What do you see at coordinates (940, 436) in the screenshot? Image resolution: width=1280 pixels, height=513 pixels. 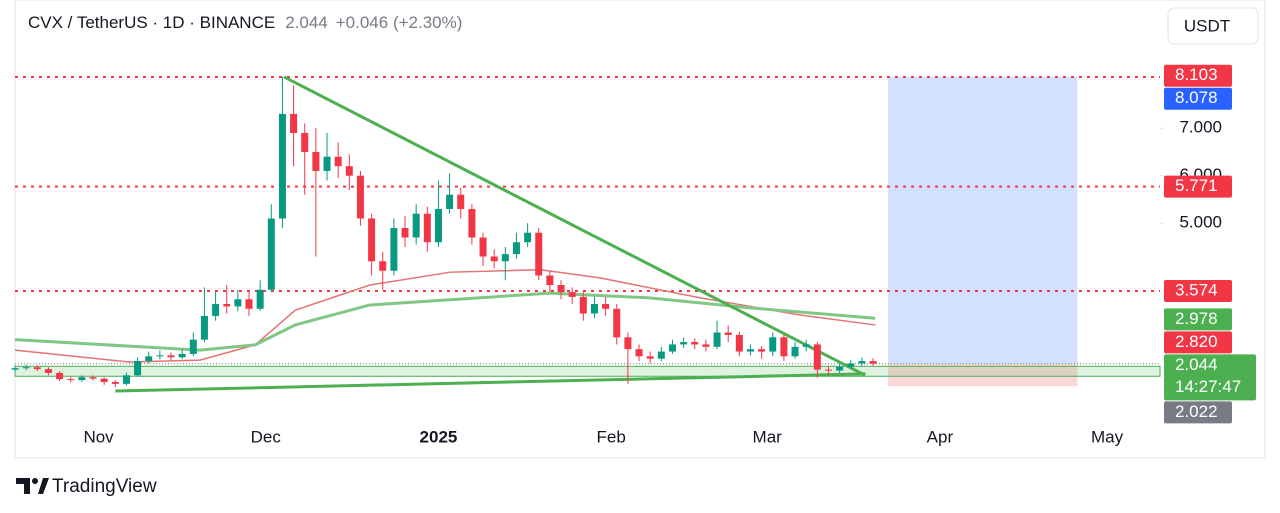 I see `x-tick-label: Apr` at bounding box center [940, 436].